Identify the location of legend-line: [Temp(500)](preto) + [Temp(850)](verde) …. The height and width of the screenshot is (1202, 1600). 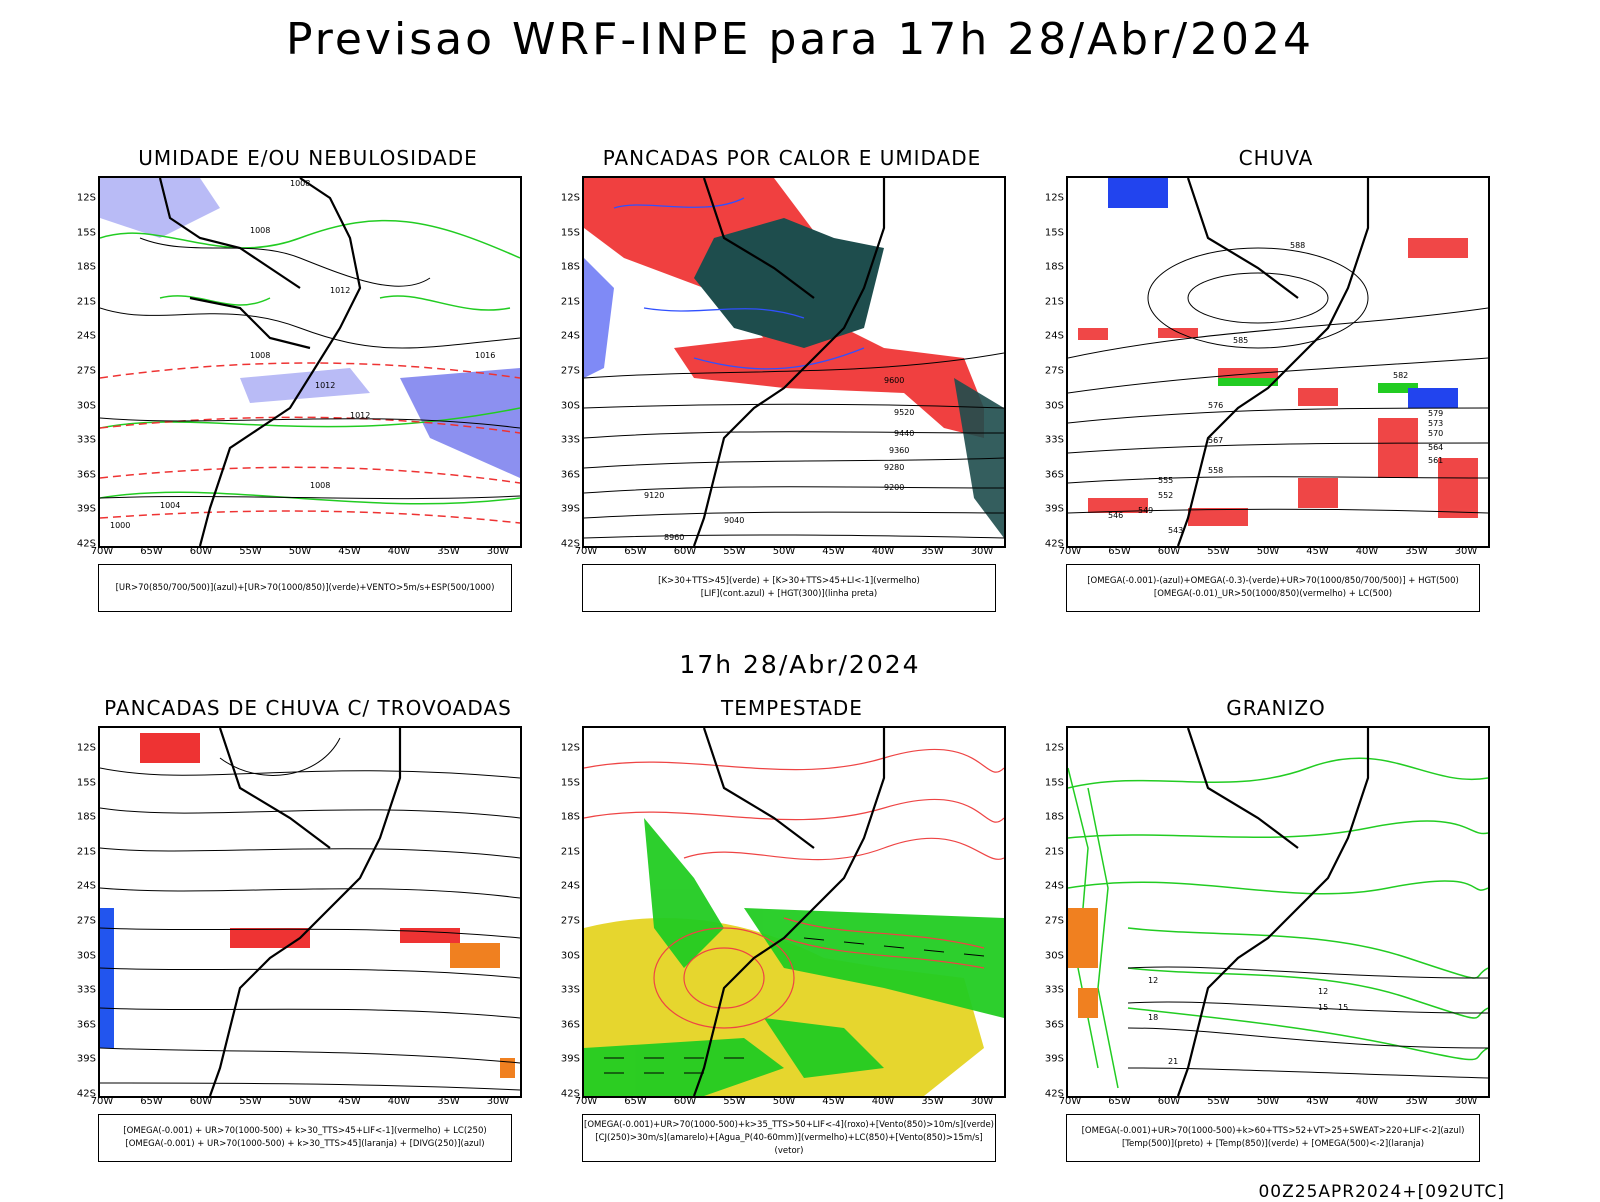
(1273, 1144).